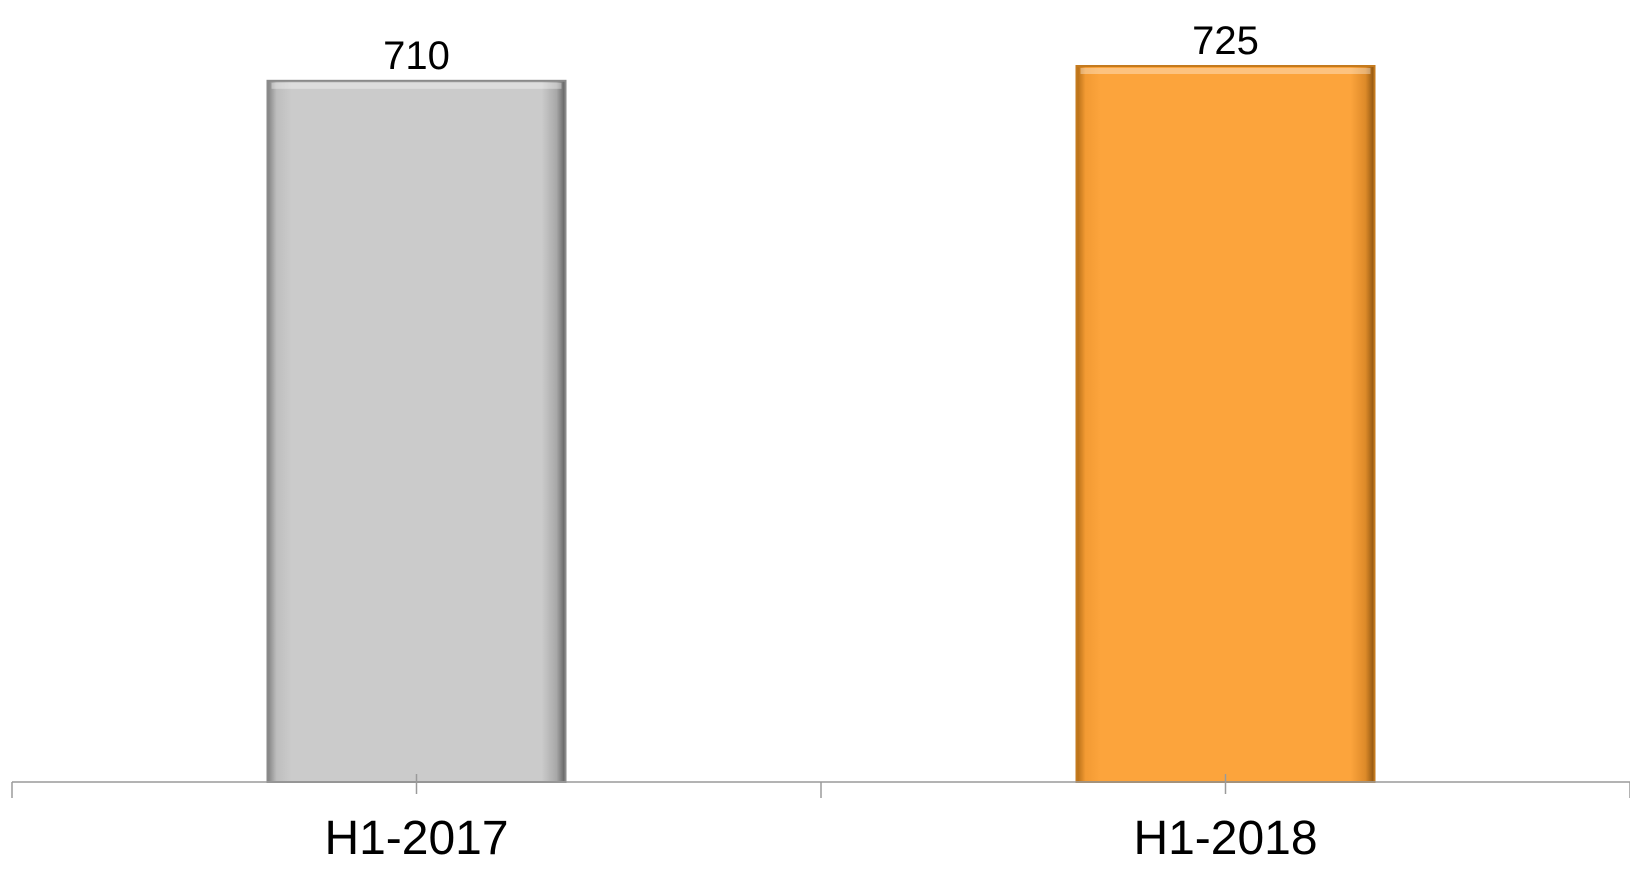 The width and height of the screenshot is (1630, 872). I want to click on x-tick-label-h1-2018: H1-2018, so click(1225, 838).